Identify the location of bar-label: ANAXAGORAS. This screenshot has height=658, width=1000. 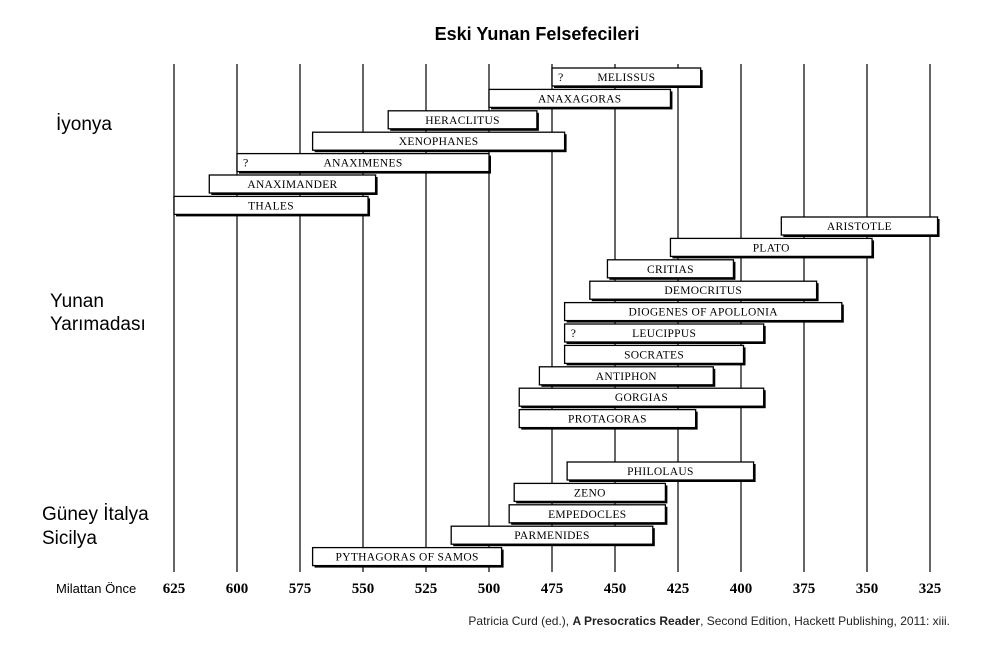
(580, 99).